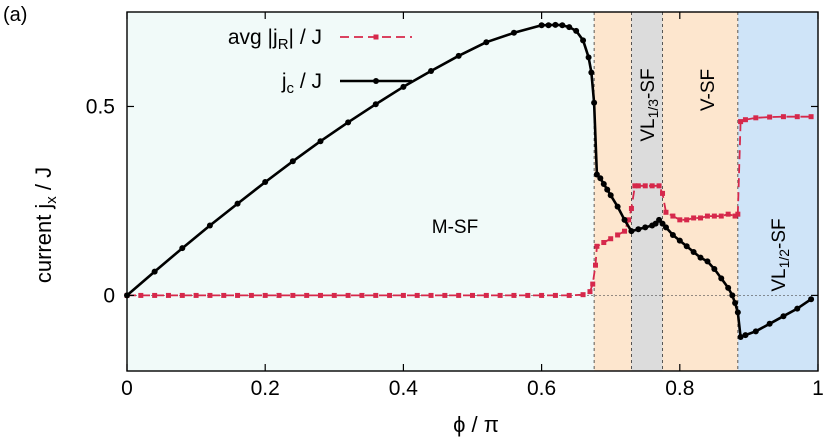  Describe the element at coordinates (679, 388) in the screenshot. I see `x-tick-label-4: 0.8` at that location.